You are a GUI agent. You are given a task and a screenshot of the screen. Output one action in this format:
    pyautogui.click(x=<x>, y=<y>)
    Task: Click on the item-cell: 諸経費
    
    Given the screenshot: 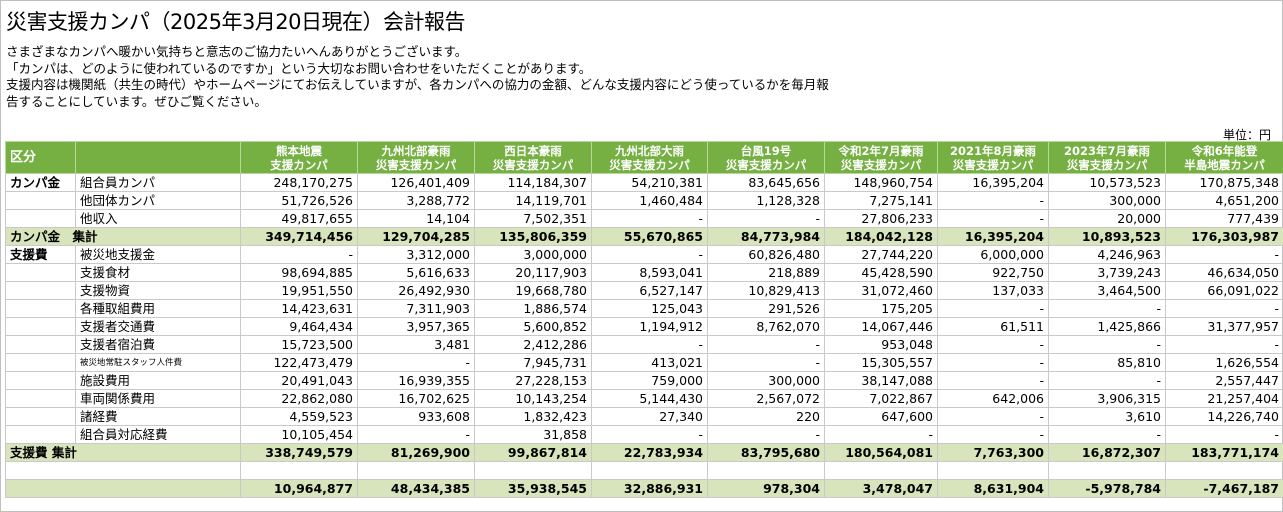 What is the action you would take?
    pyautogui.click(x=158, y=416)
    